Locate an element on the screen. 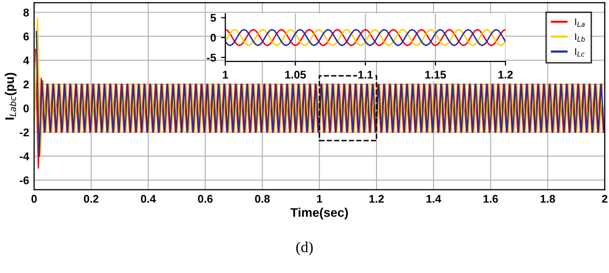 The width and height of the screenshot is (609, 273). y-tick-label: 6 is located at coordinates (26, 36).